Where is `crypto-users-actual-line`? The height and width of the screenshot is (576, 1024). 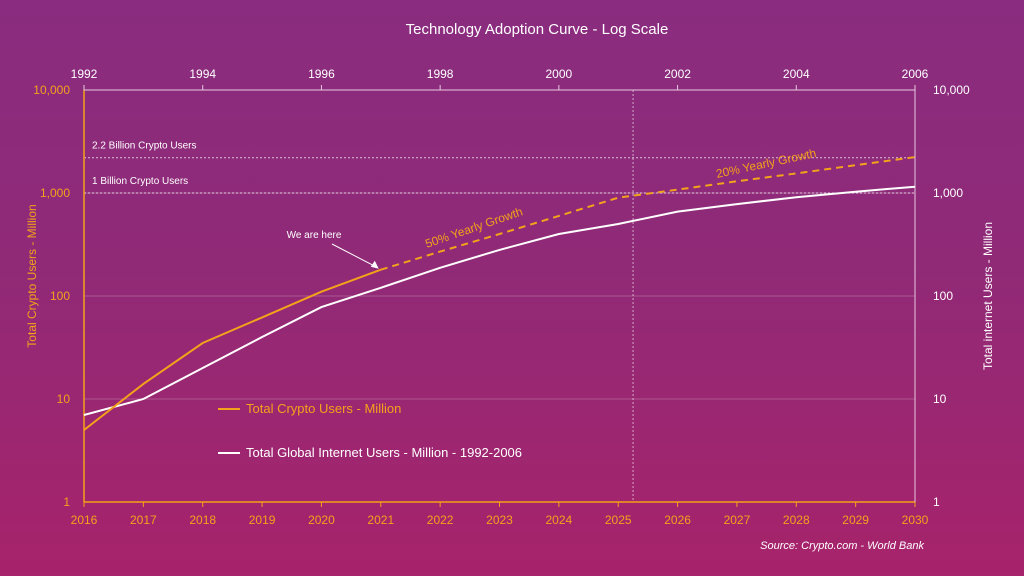 crypto-users-actual-line is located at coordinates (232, 349).